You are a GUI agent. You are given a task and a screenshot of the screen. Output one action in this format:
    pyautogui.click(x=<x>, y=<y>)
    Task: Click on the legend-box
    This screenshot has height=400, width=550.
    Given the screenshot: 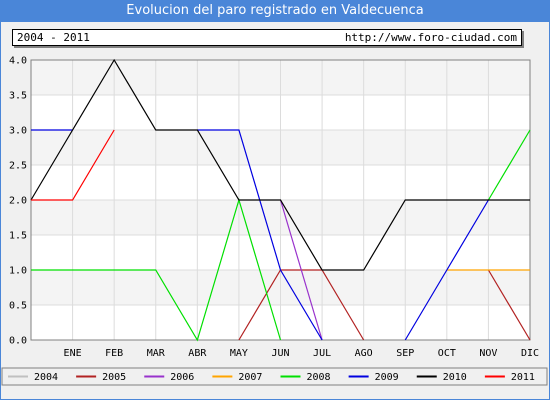 What is the action you would take?
    pyautogui.click(x=274, y=376)
    